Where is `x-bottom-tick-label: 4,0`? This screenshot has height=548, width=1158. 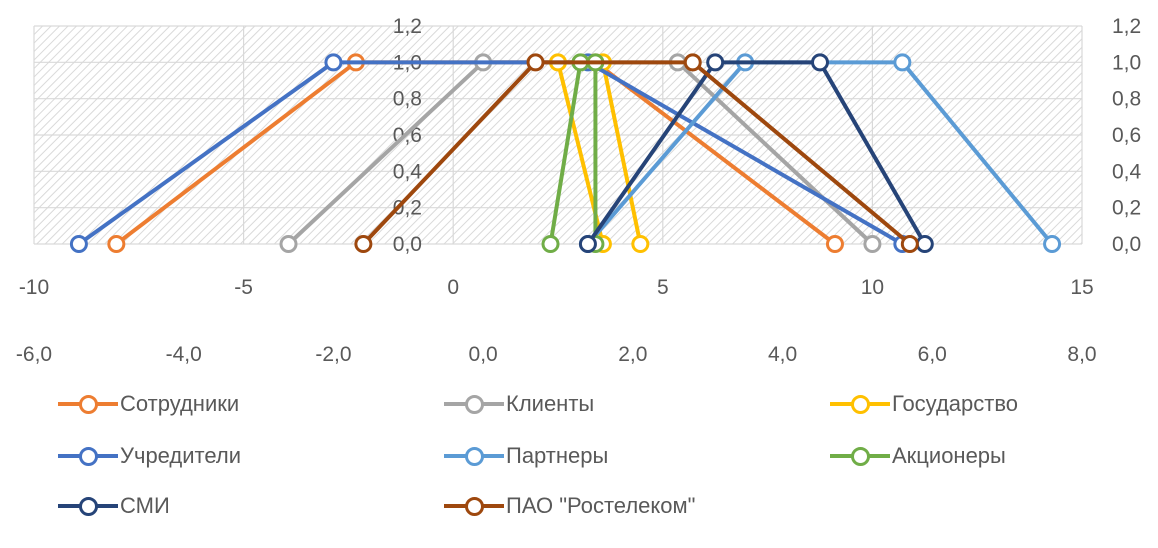 x-bottom-tick-label: 4,0 is located at coordinates (782, 354).